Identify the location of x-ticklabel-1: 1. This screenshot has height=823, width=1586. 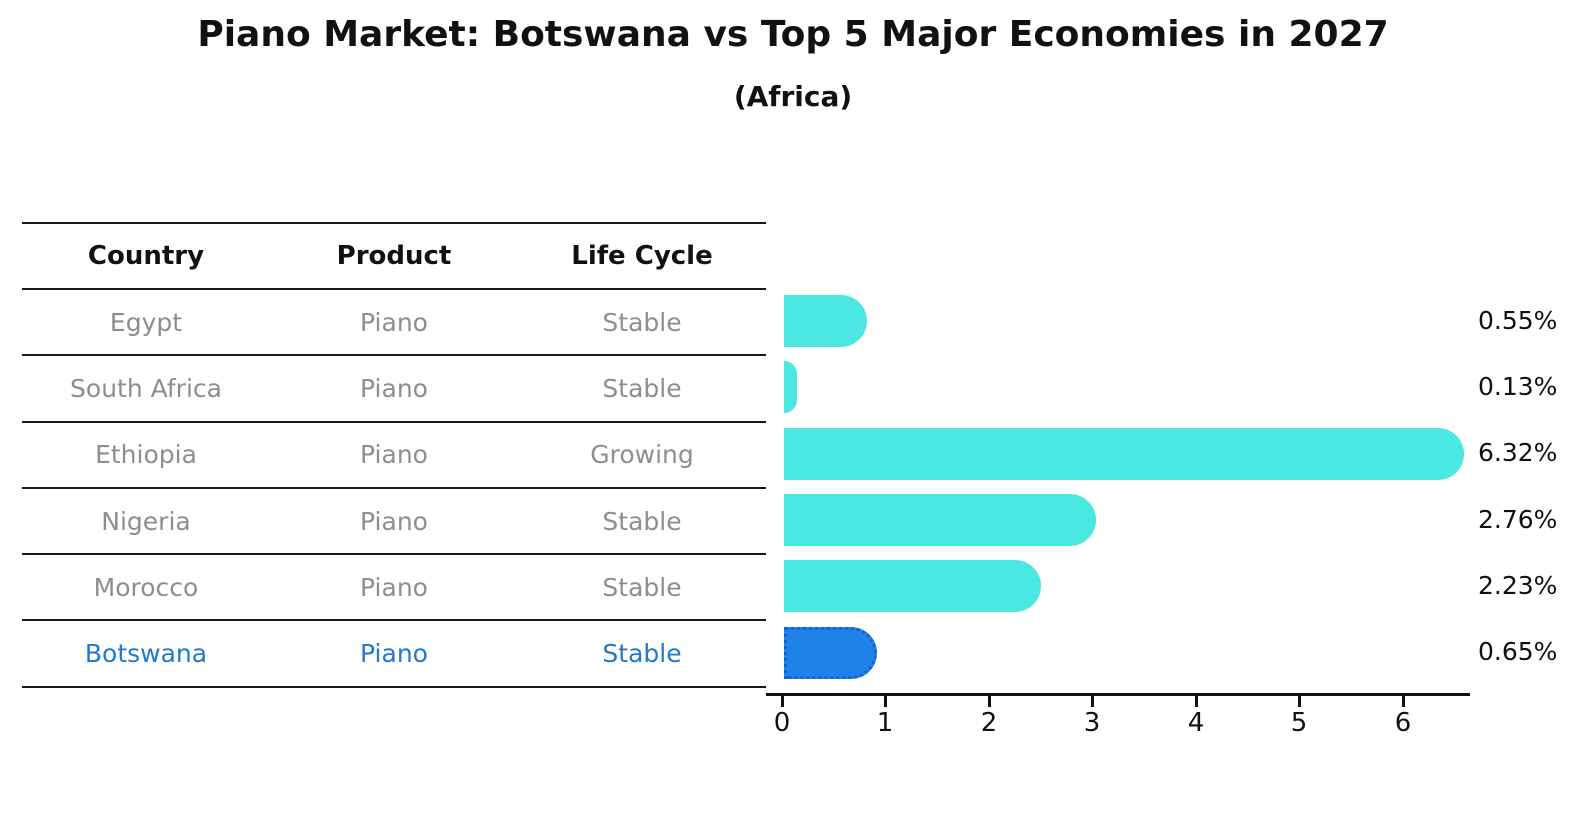
(885, 723).